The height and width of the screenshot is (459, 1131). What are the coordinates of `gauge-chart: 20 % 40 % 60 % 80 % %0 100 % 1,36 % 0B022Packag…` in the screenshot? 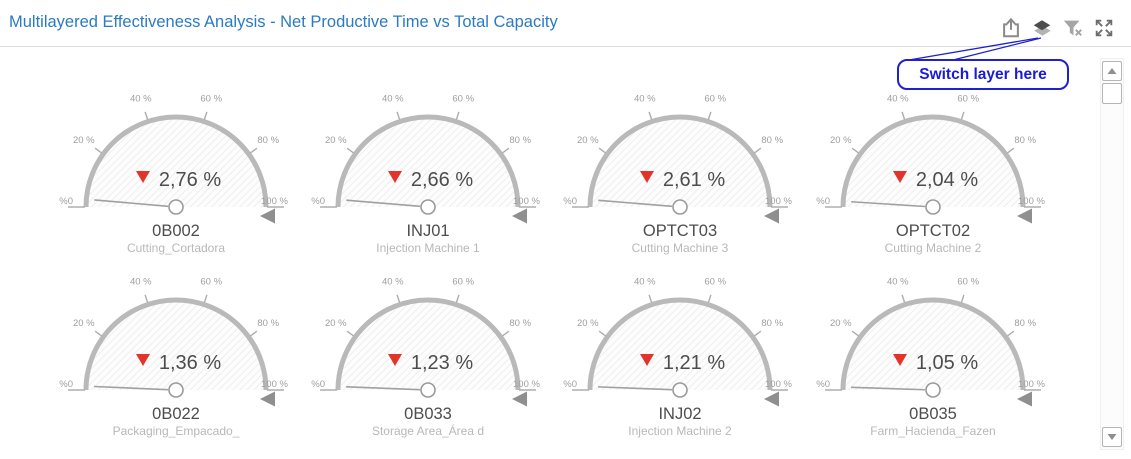 It's located at (173, 357).